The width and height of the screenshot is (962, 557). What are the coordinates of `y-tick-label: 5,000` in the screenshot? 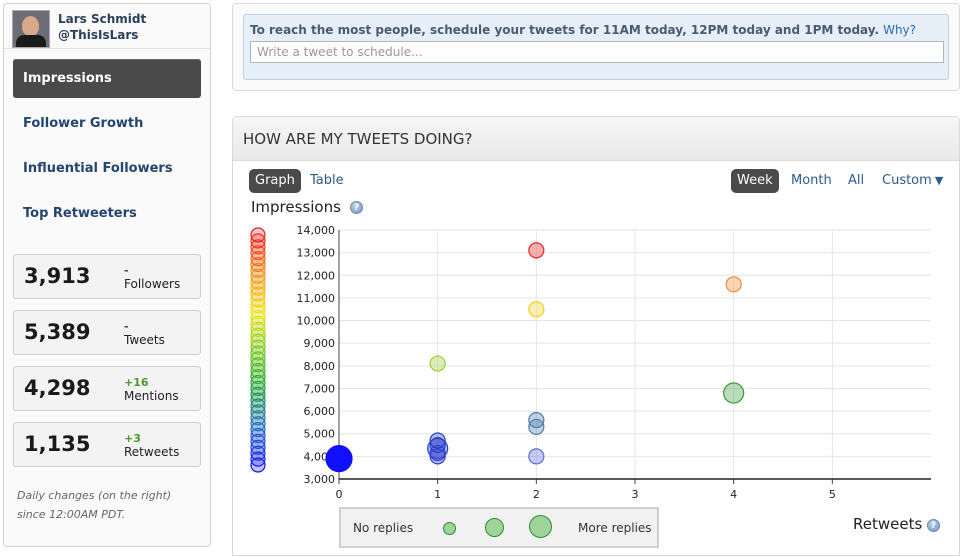 It's located at (320, 434).